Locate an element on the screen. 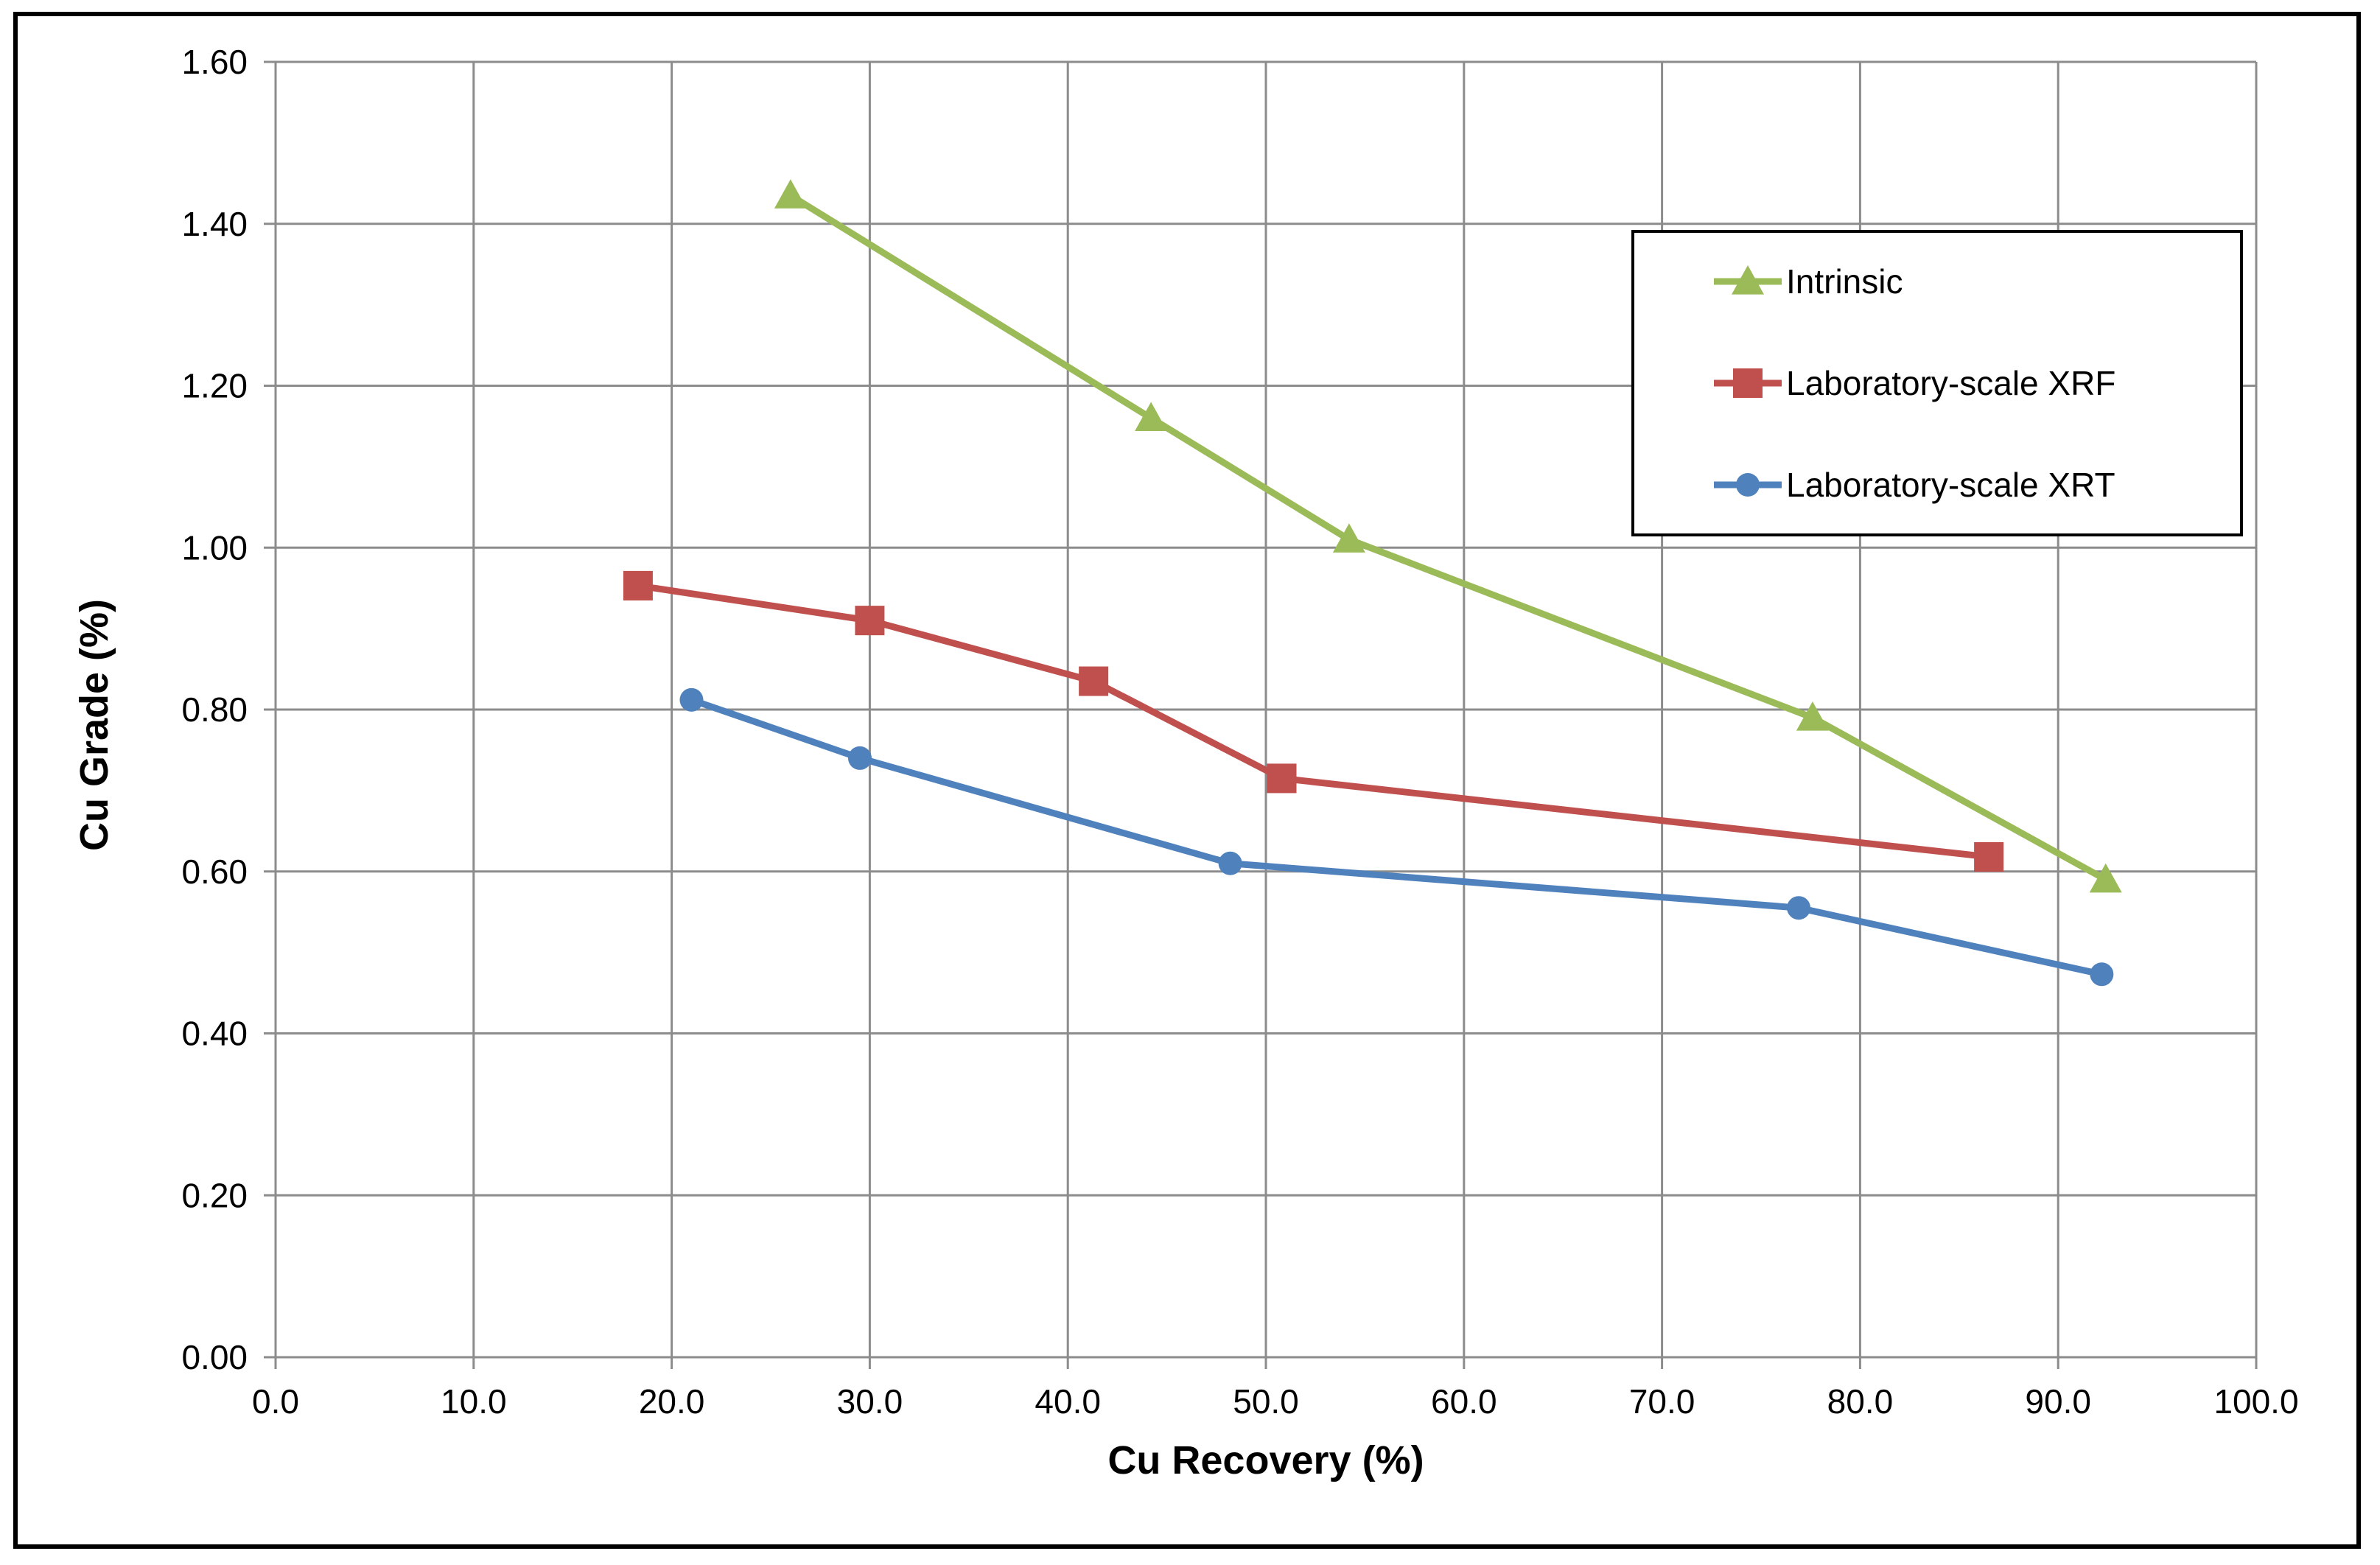  x-tick-label: 40.0 is located at coordinates (1068, 1401).